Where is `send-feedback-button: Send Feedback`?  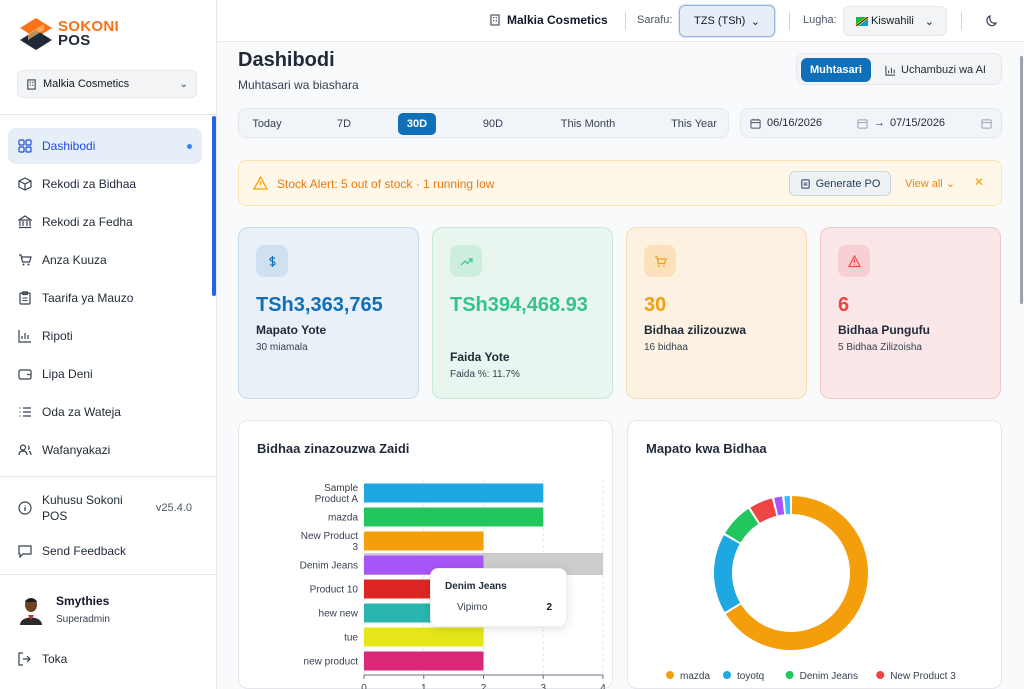
send-feedback-button: Send Feedback is located at coordinates (105, 551).